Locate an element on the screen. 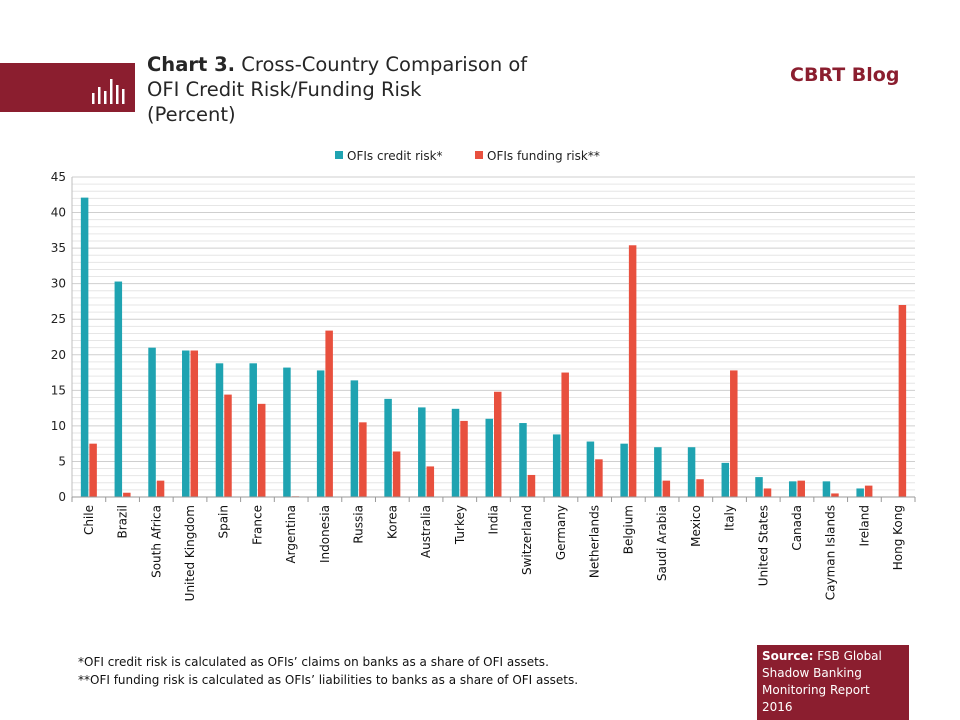 The width and height of the screenshot is (960, 720). legend: OFIs credit risk* OFIs funding risk** is located at coordinates (467, 156).